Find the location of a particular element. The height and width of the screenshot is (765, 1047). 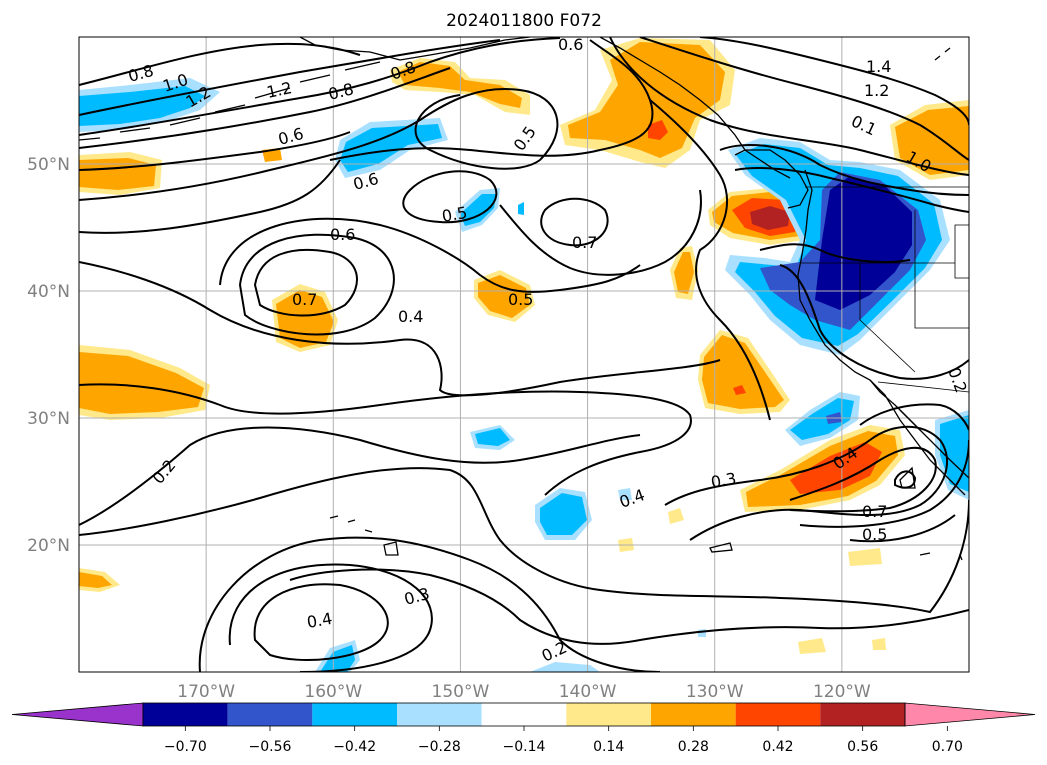

longitude-tick-labels: 170°W 160°W 150°W 140°W 130°W 120°W is located at coordinates (524, 692).